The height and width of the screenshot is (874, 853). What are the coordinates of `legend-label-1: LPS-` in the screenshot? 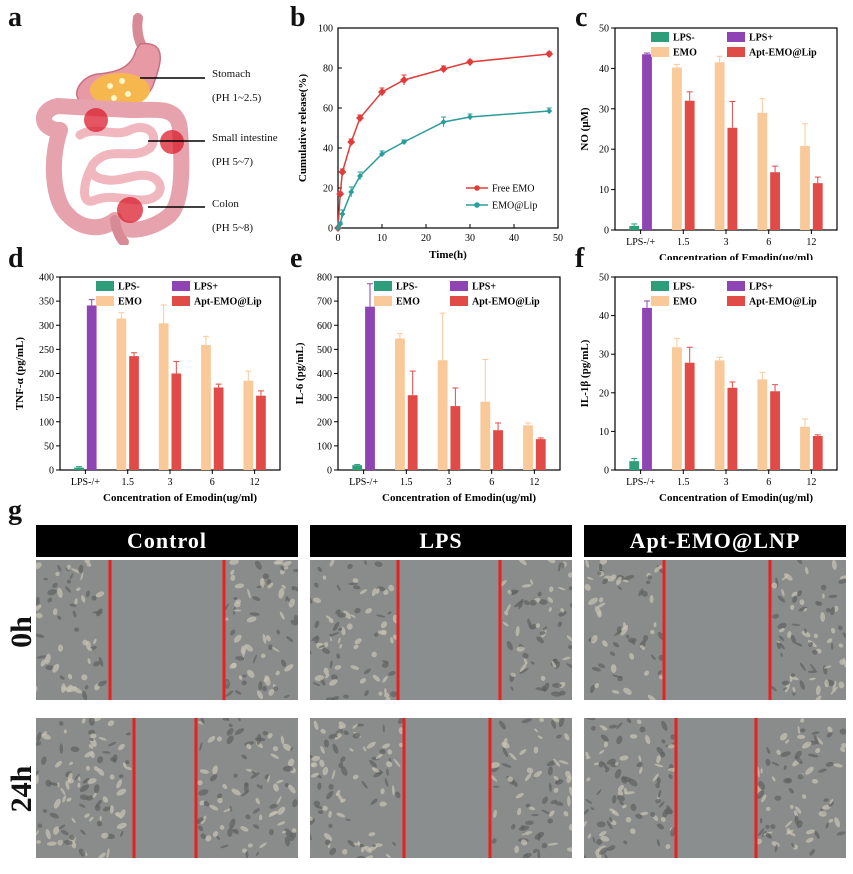 It's located at (407, 287).